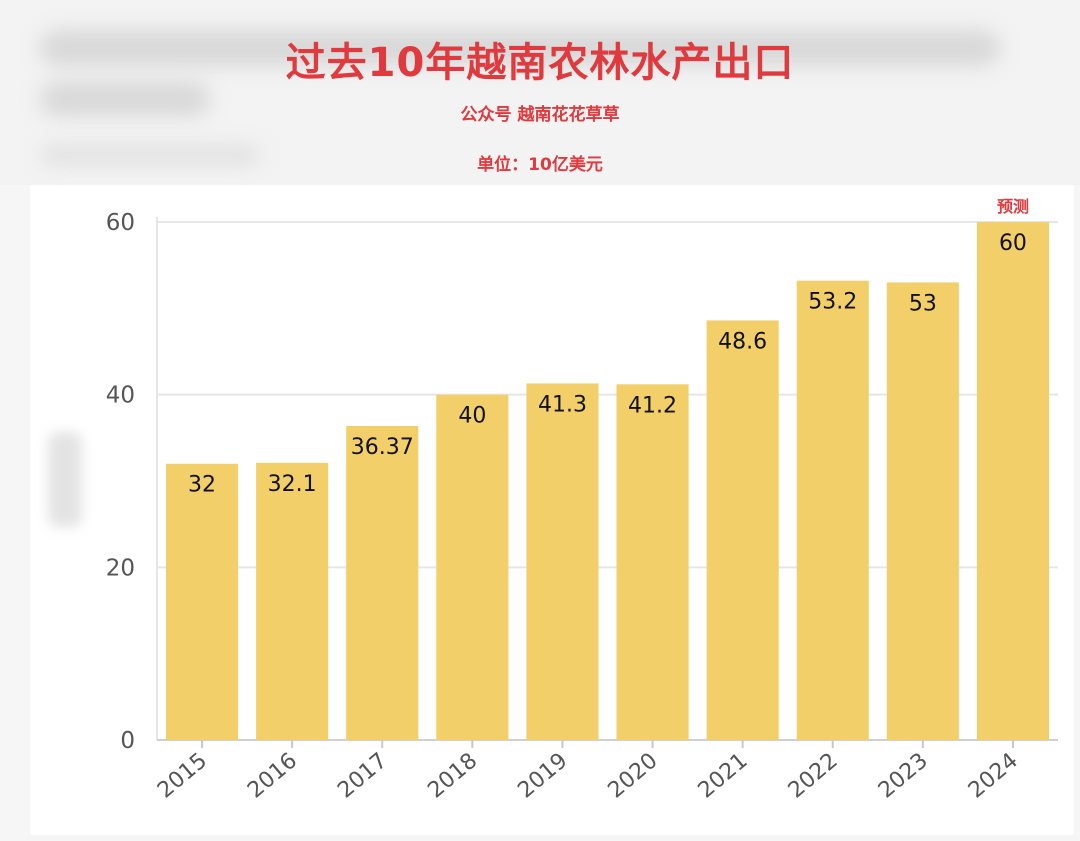 The height and width of the screenshot is (841, 1080). What do you see at coordinates (1012, 481) in the screenshot?
I see `bar-2024` at bounding box center [1012, 481].